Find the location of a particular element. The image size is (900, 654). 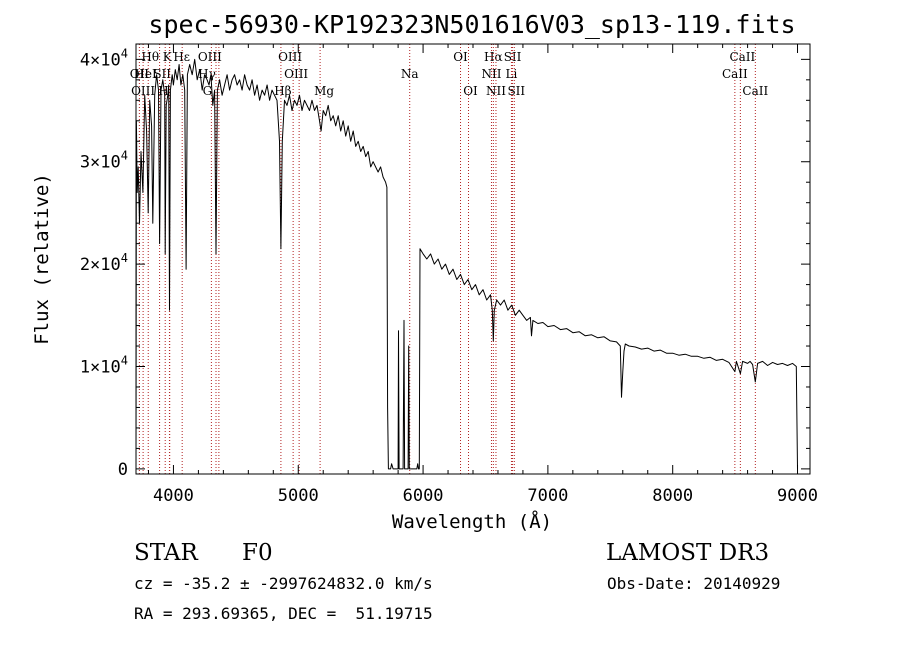

line-marker-label: OII is located at coordinates (140, 74).